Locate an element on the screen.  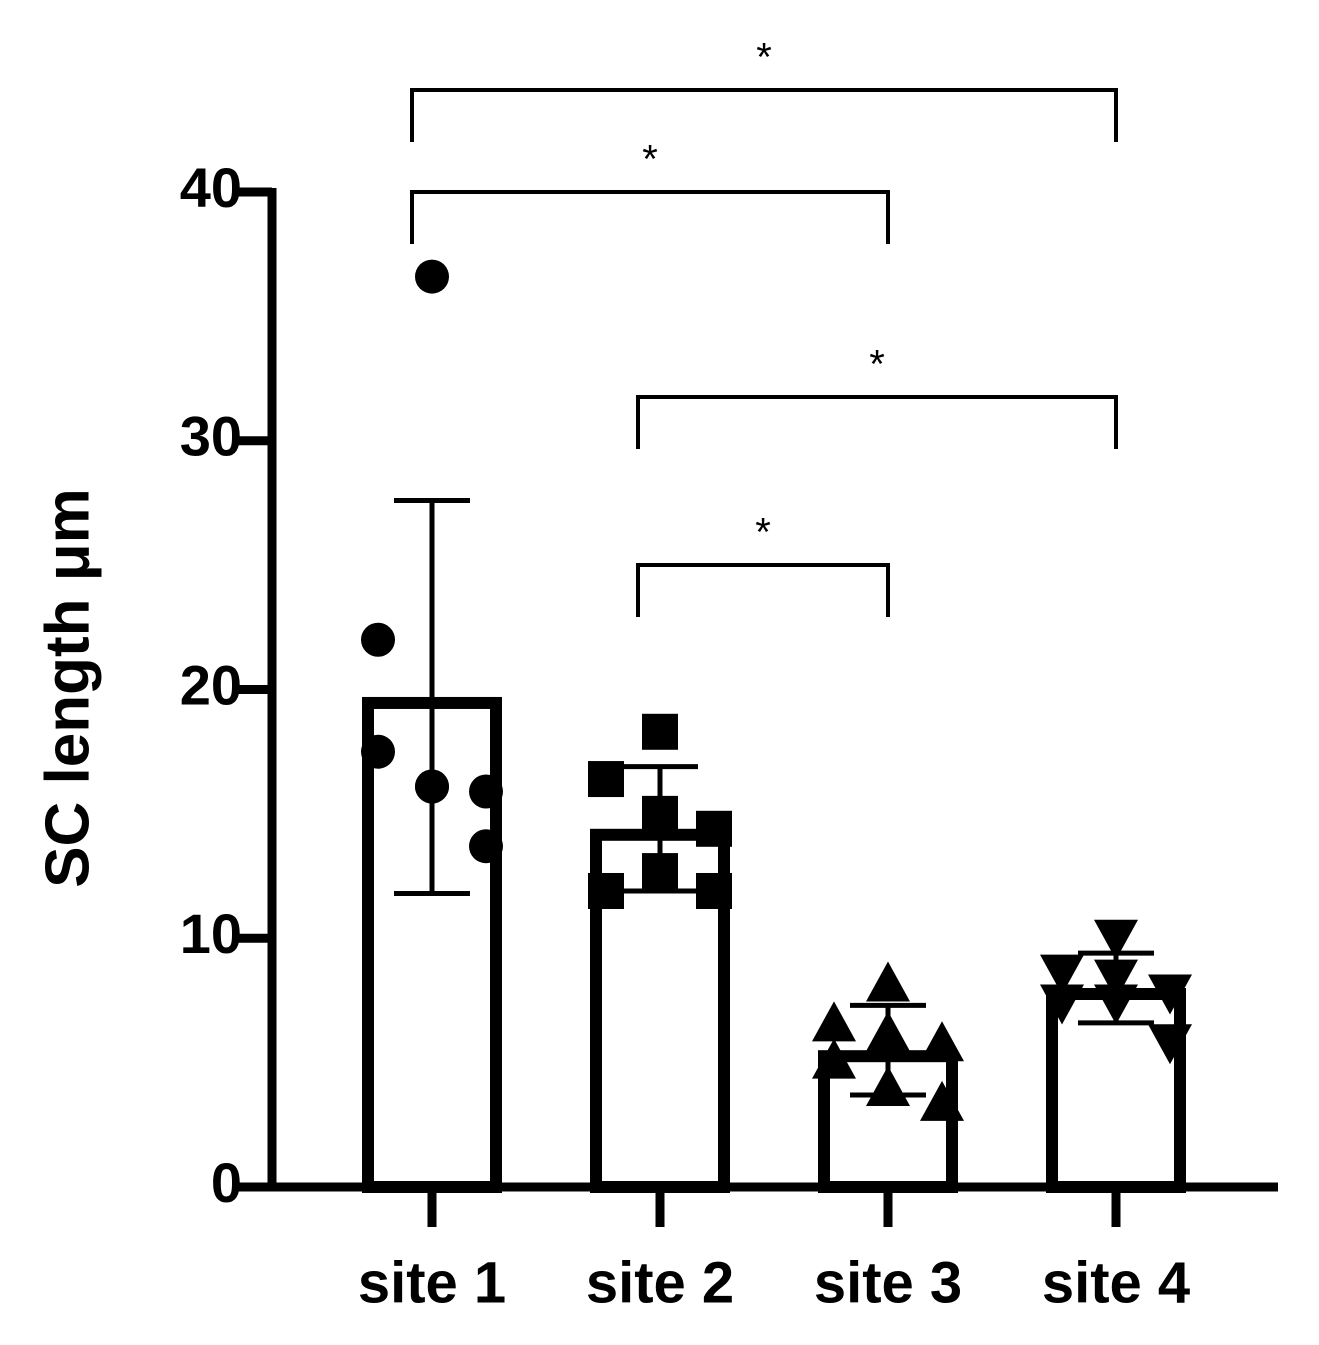
error-bar is located at coordinates (432, 696).